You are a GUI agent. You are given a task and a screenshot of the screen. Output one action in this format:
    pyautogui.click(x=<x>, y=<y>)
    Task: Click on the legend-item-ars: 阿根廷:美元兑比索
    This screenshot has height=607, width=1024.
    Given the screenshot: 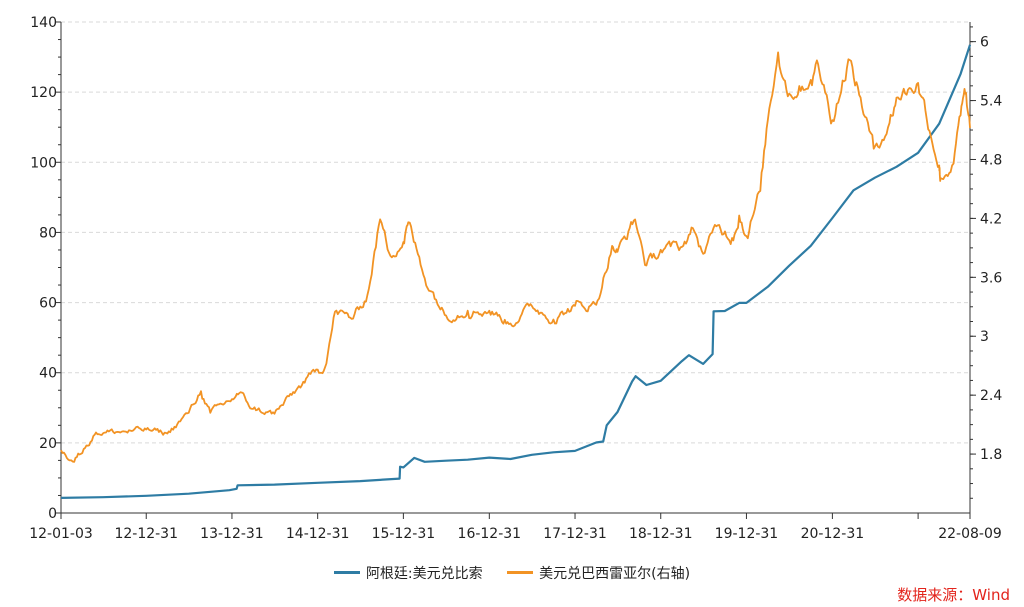 What is the action you would take?
    pyautogui.click(x=408, y=573)
    